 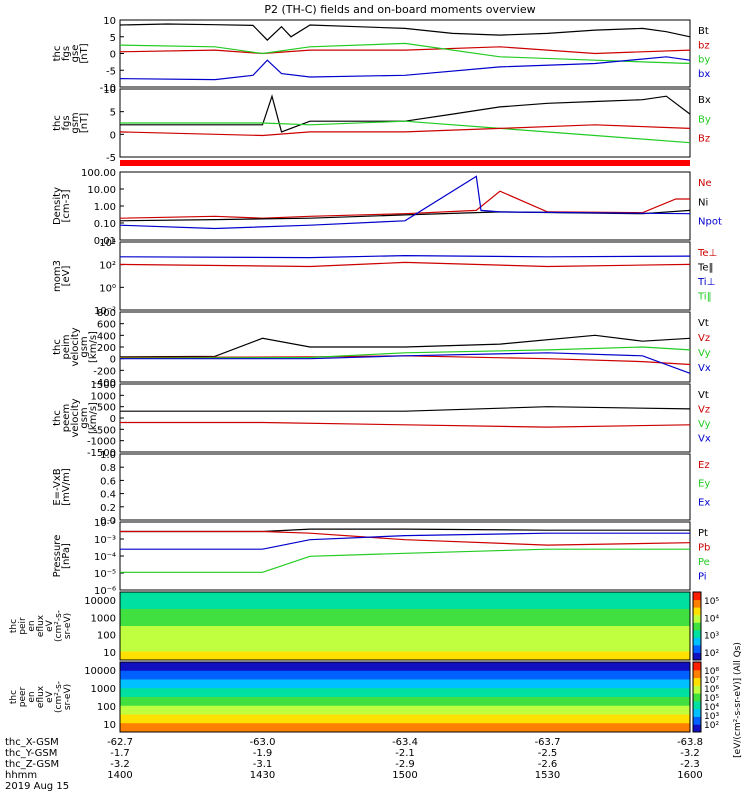 What do you see at coordinates (405, 409) in the screenshot?
I see `series-line-Vt` at bounding box center [405, 409].